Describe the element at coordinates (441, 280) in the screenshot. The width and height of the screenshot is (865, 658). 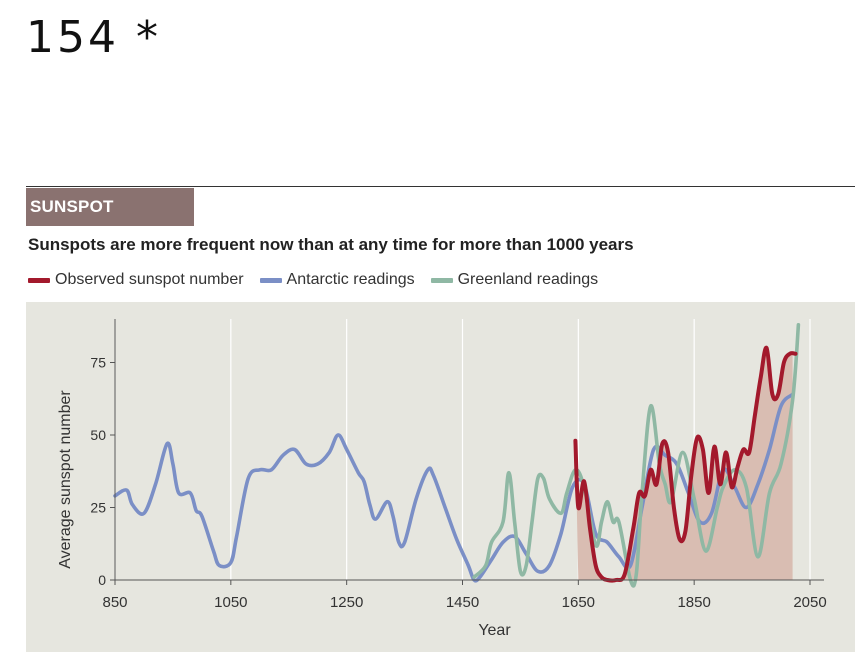
I see `legend-swatch-greenland` at that location.